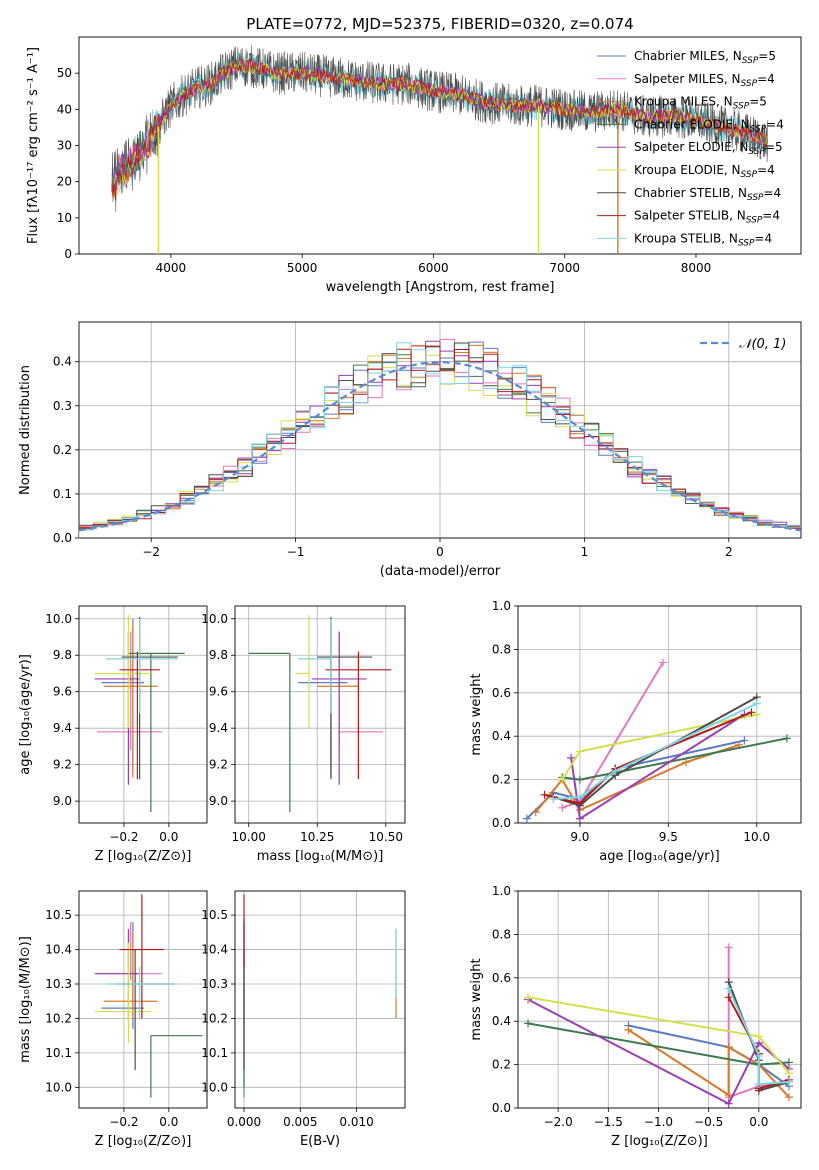 The height and width of the screenshot is (1170, 819). I want to click on x-tick-label: 6000, so click(433, 268).